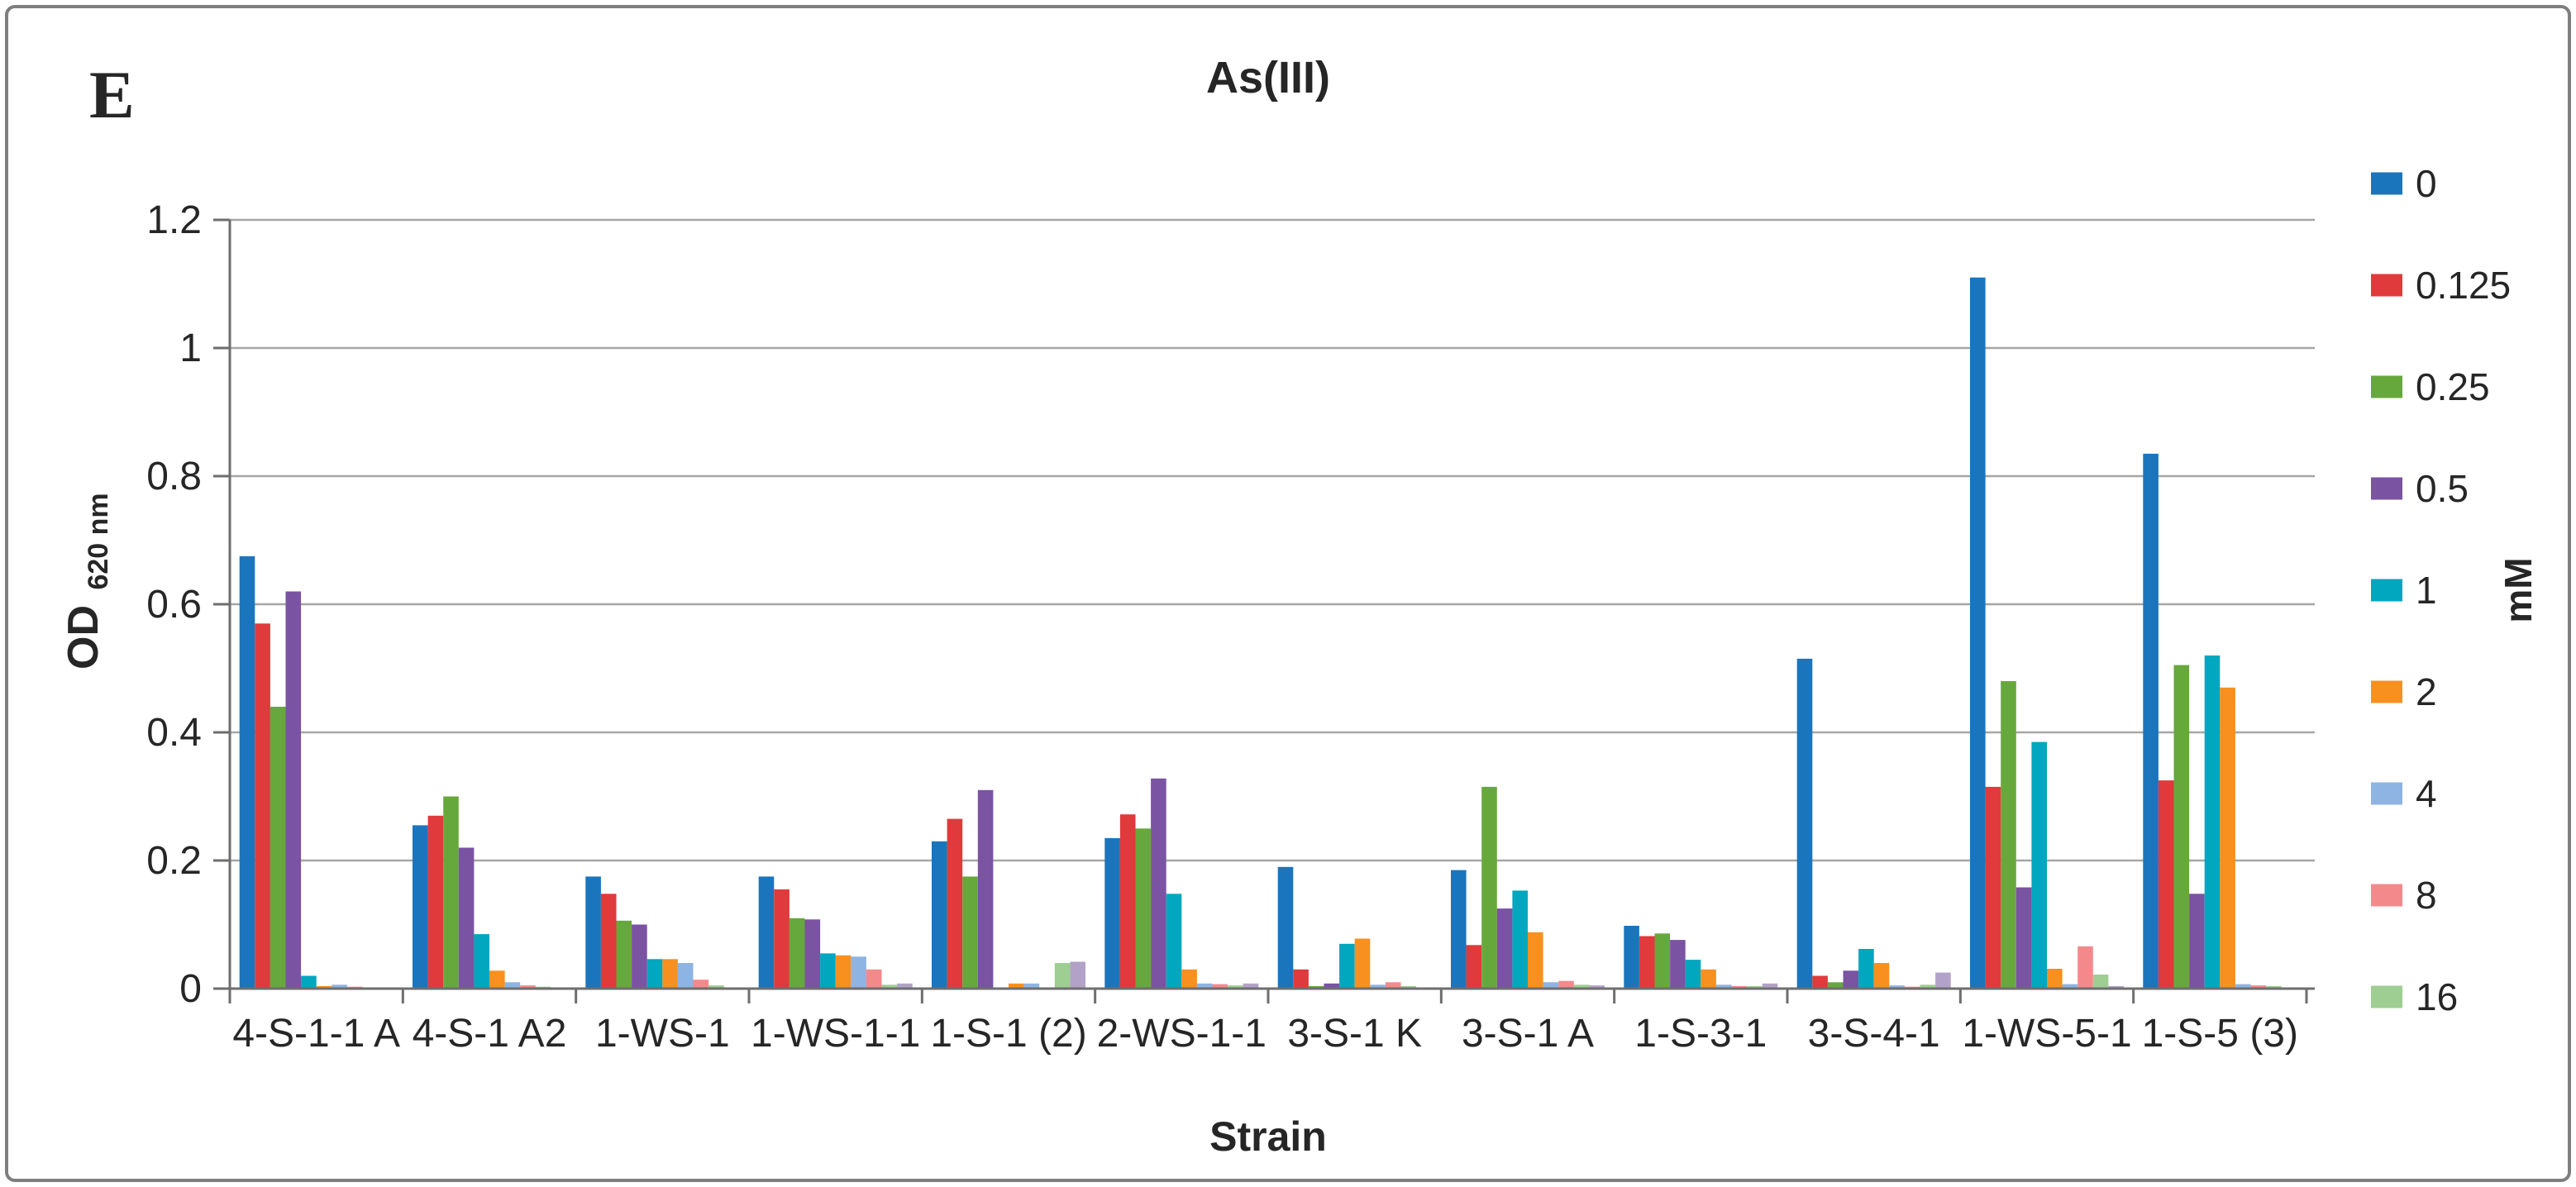 The image size is (2576, 1187). What do you see at coordinates (2047, 1034) in the screenshot?
I see `x-category-label: 1-WS-5-1` at bounding box center [2047, 1034].